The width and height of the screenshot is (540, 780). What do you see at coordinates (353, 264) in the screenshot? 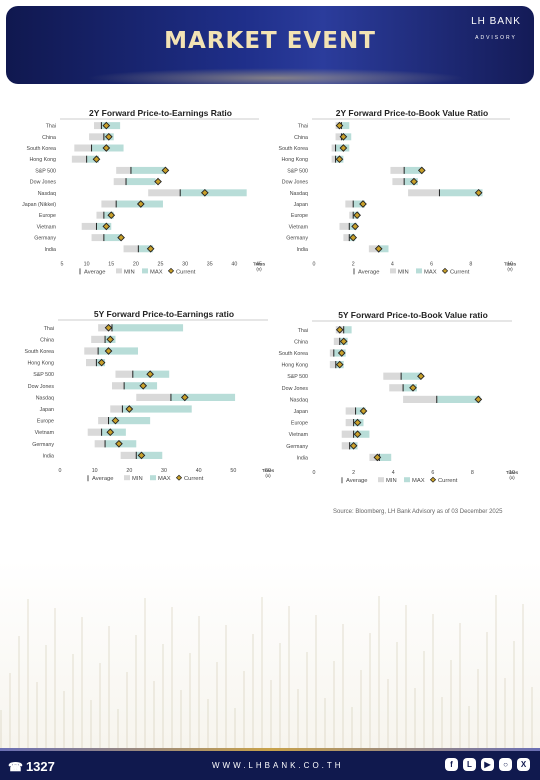
I see `tick-label: 2` at bounding box center [353, 264].